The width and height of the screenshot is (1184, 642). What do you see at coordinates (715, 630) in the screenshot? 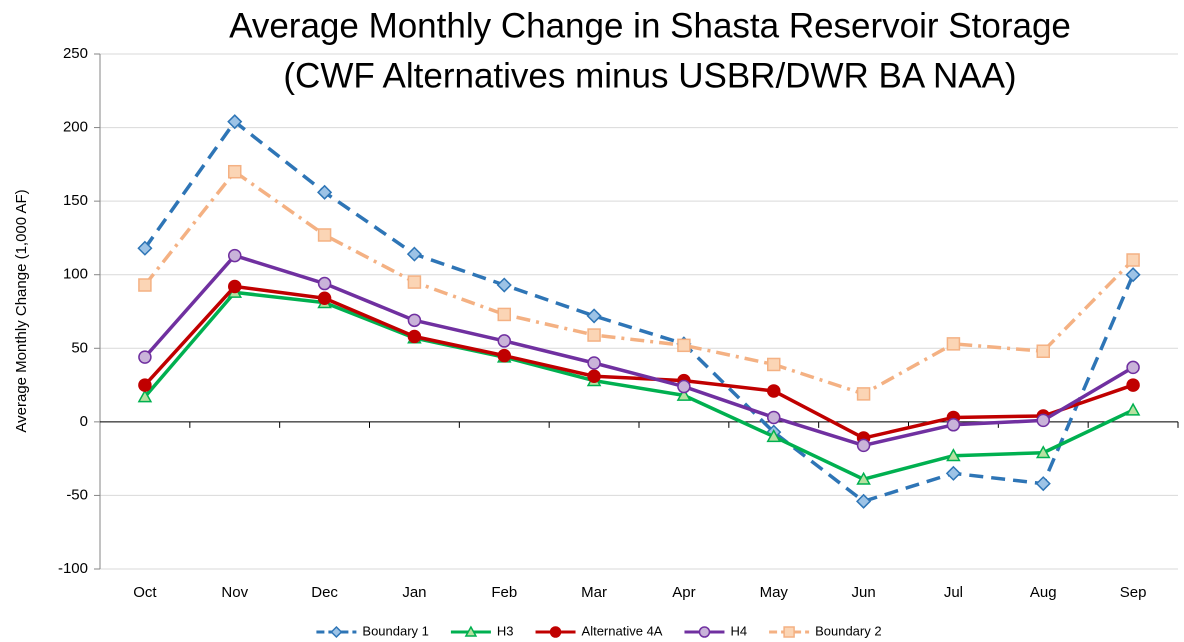
I see `legend-item: H4` at bounding box center [715, 630].